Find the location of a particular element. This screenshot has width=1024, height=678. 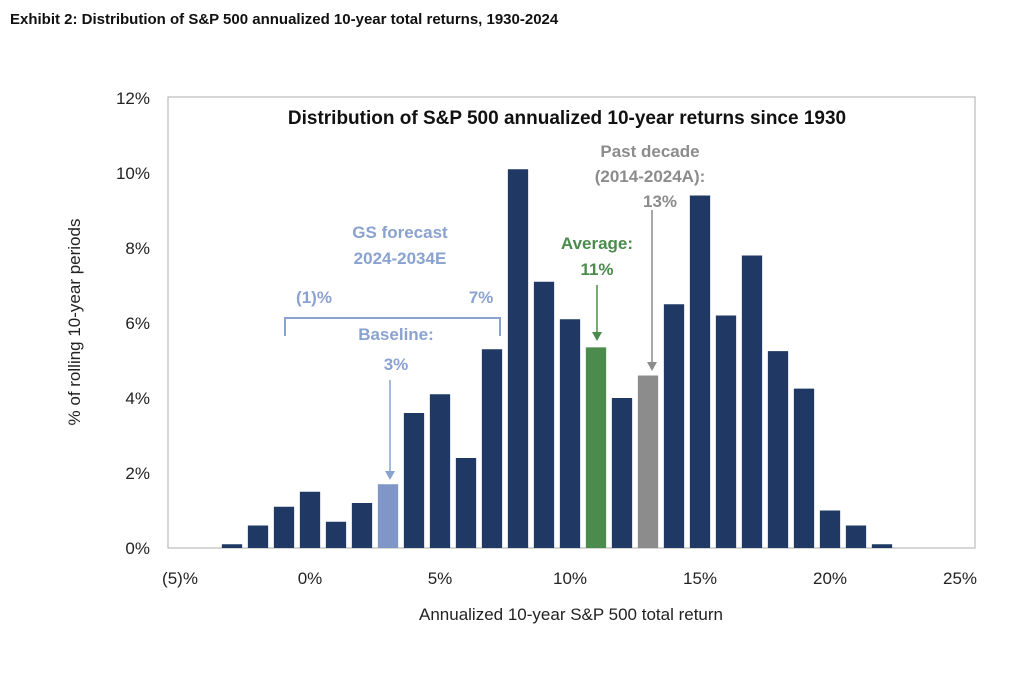

y-tick-label: 2% is located at coordinates (137, 473).